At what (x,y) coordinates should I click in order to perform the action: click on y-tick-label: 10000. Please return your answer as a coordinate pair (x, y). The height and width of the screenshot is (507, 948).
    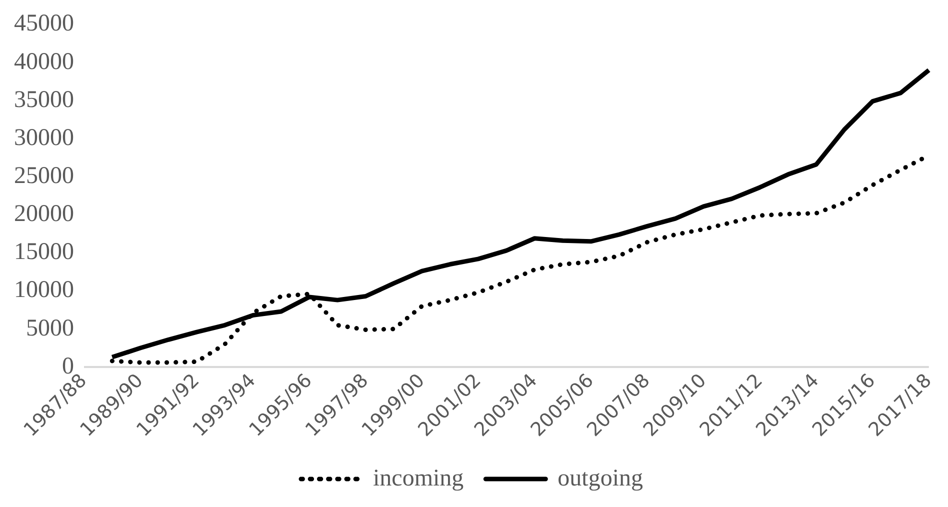
    Looking at the image, I should click on (44, 290).